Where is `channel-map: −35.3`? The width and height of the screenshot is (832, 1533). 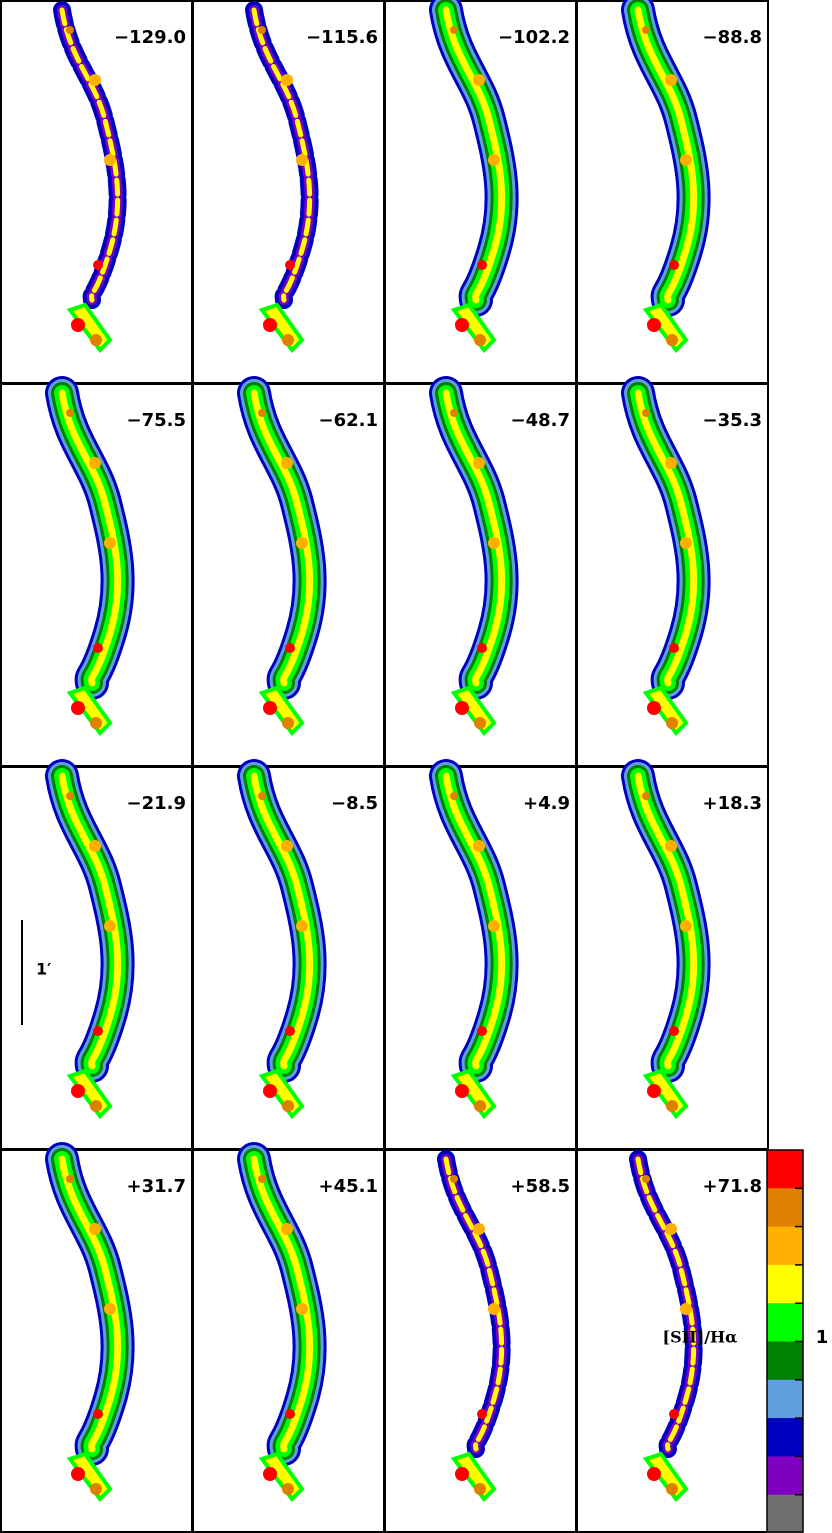
channel-map: −35.3 is located at coordinates (672, 571).